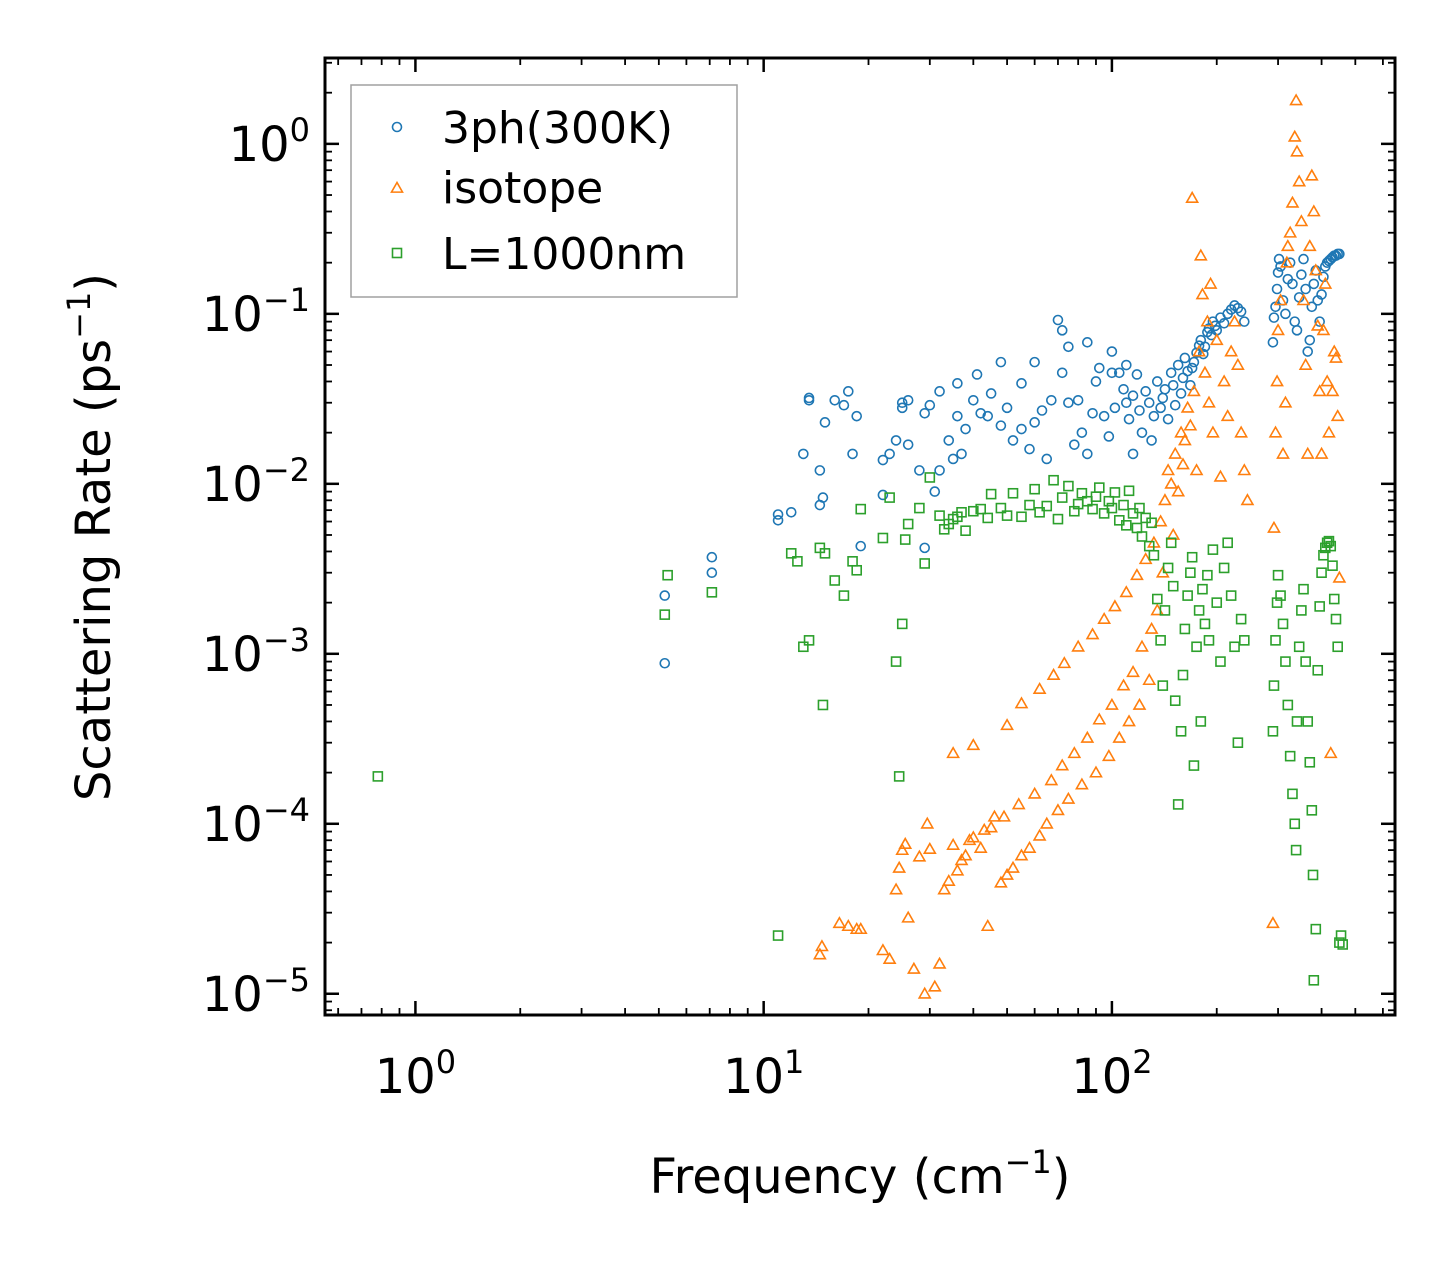  Describe the element at coordinates (397, 186) in the screenshot. I see `legend-marker-isotope` at that location.